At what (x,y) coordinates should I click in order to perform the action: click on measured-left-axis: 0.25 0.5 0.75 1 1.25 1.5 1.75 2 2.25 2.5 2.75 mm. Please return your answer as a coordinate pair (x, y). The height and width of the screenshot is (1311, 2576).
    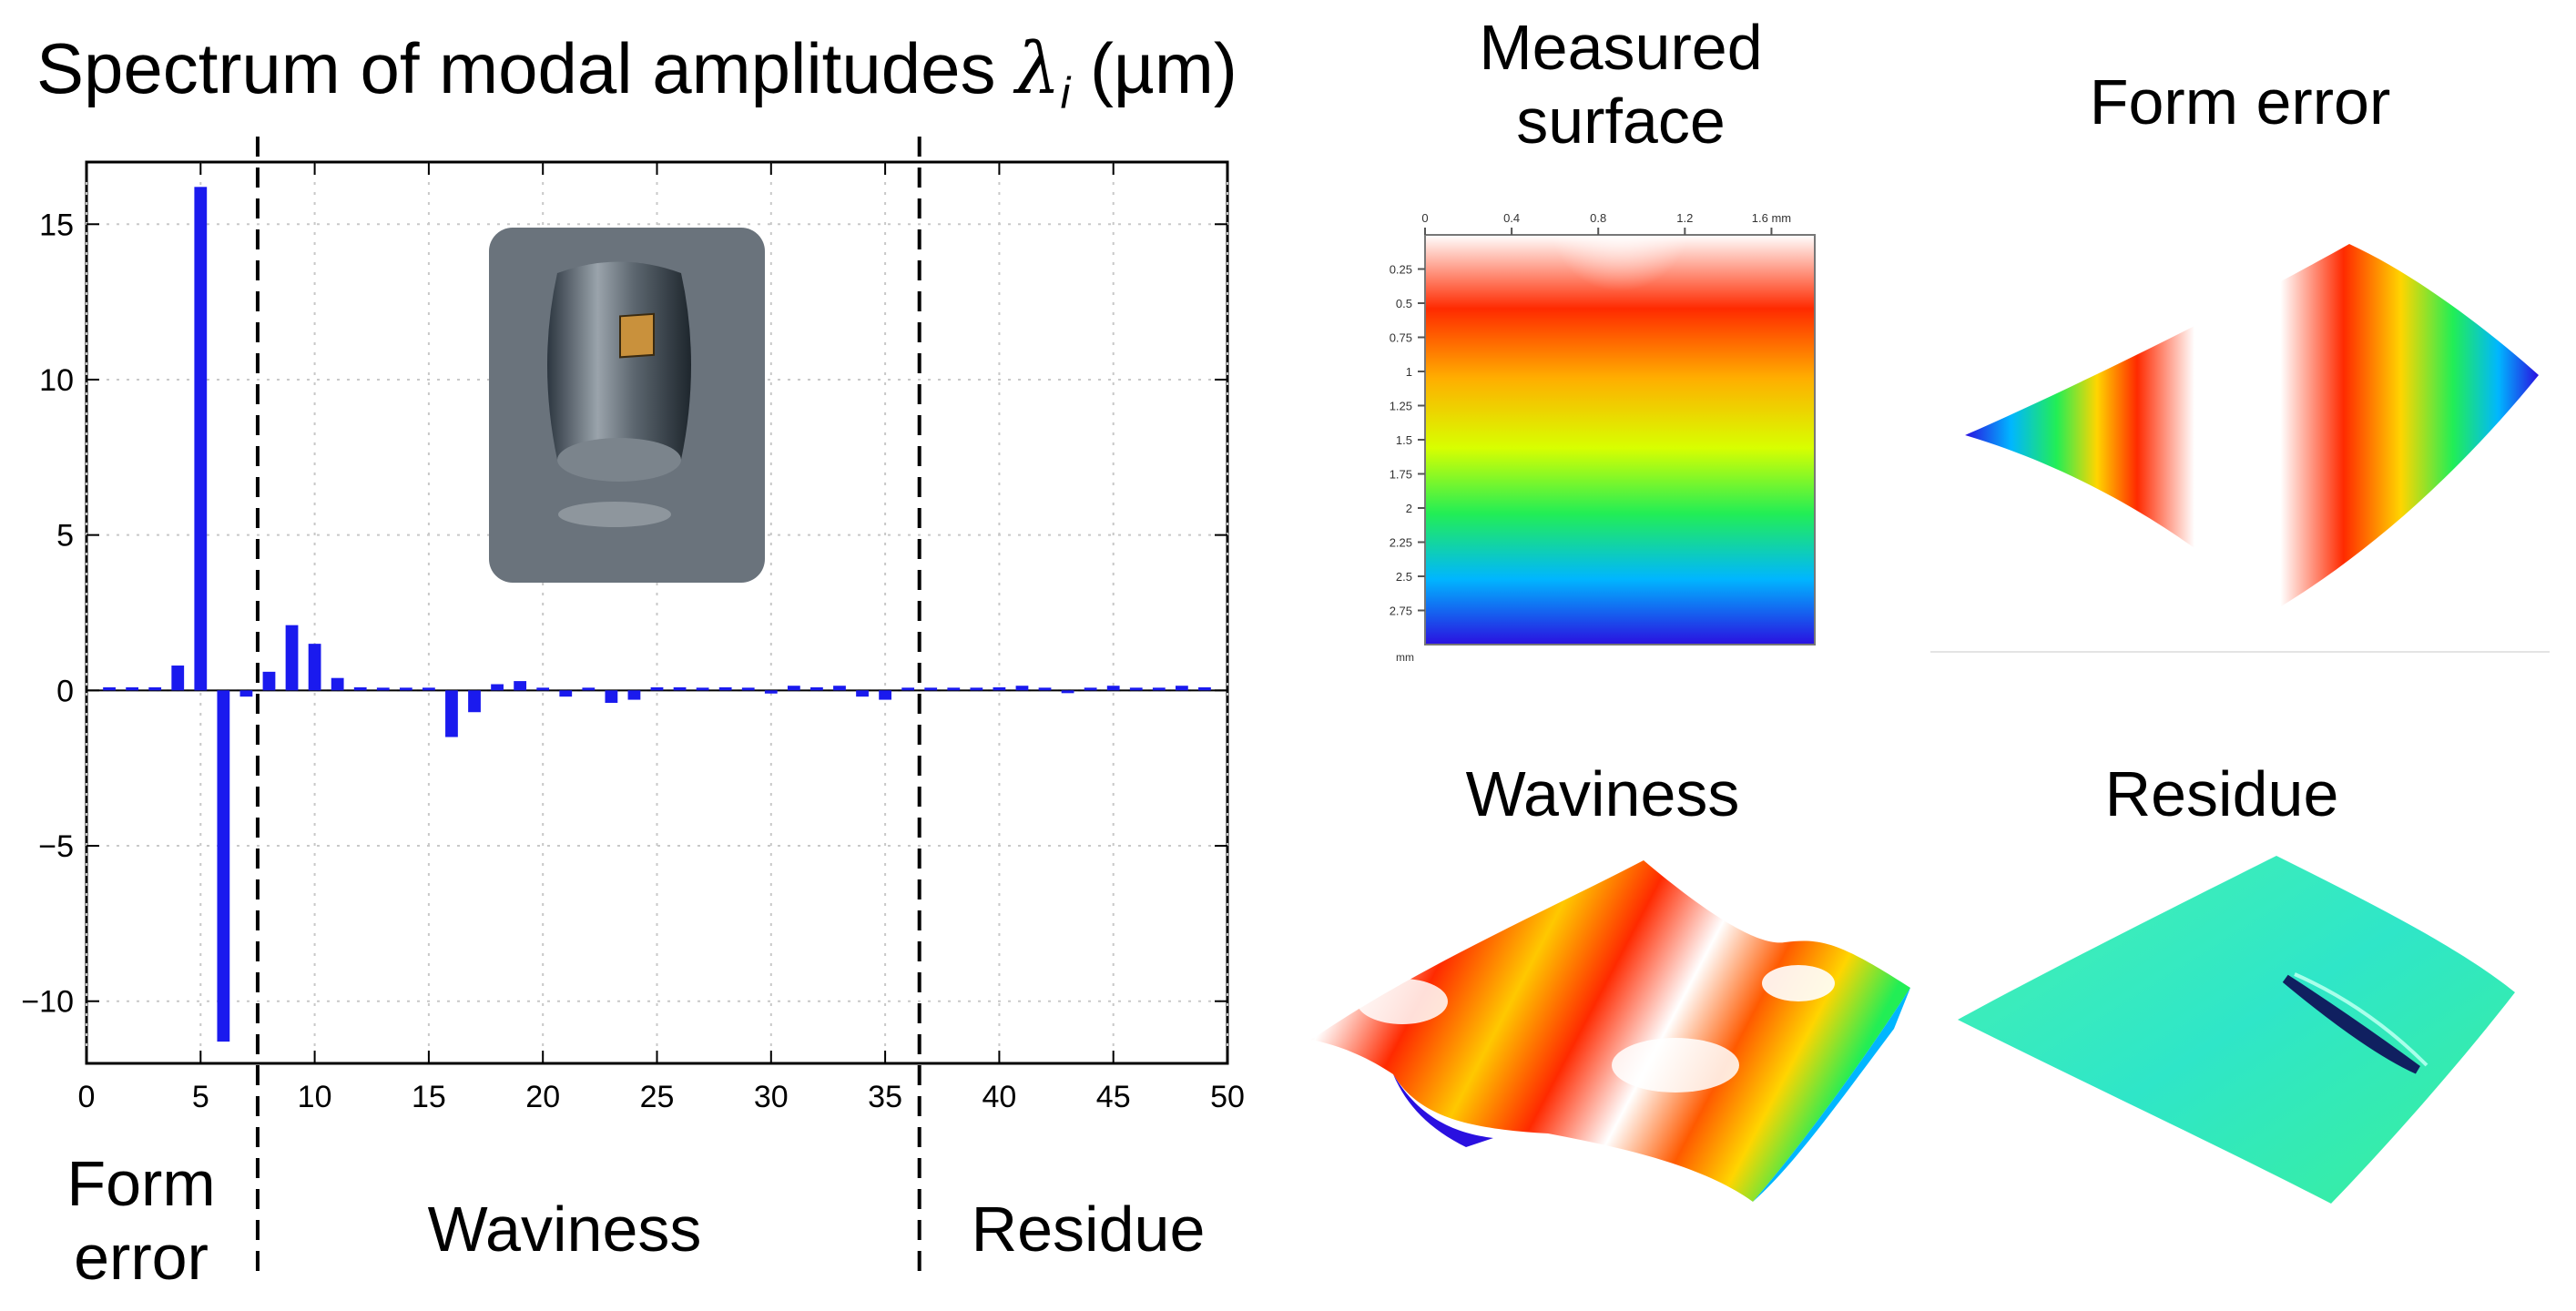
    Looking at the image, I should click on (1407, 463).